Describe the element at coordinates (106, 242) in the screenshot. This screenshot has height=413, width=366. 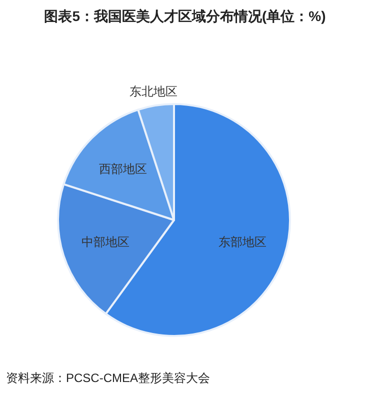
I see `slice-label: 中部地区` at that location.